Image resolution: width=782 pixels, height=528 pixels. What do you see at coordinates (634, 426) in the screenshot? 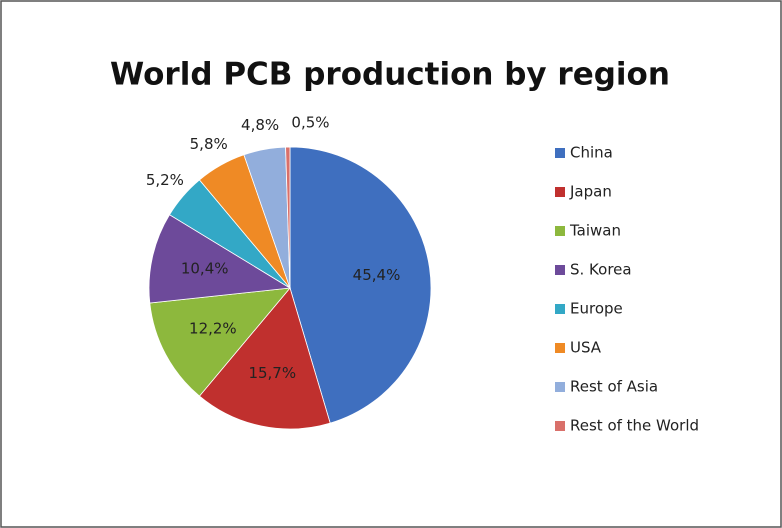
I see `legend-label: Rest of the World` at bounding box center [634, 426].